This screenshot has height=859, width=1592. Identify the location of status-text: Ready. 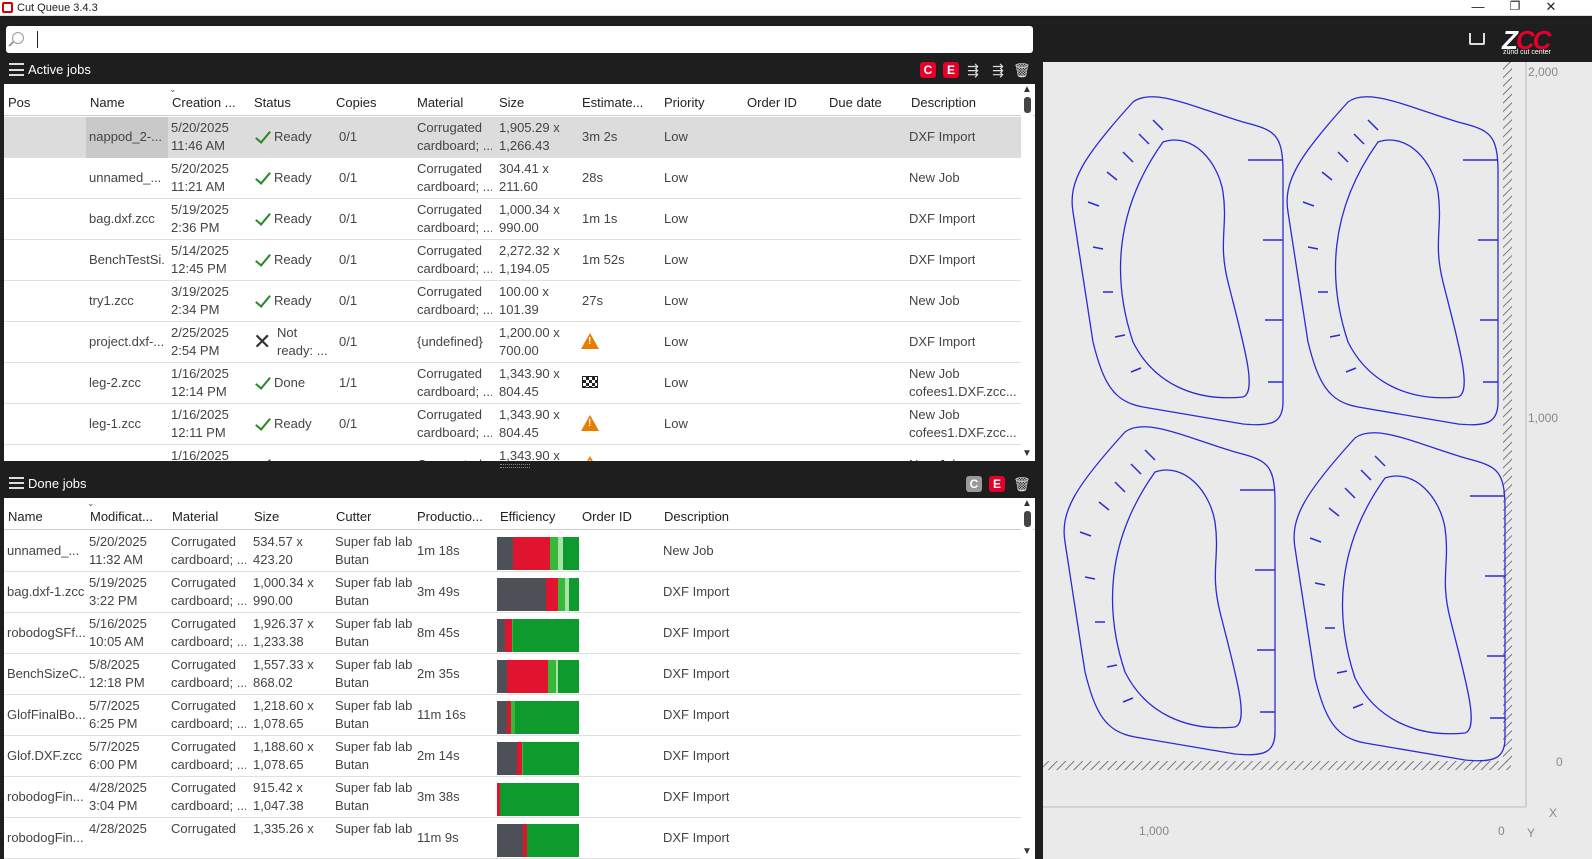
(293, 218).